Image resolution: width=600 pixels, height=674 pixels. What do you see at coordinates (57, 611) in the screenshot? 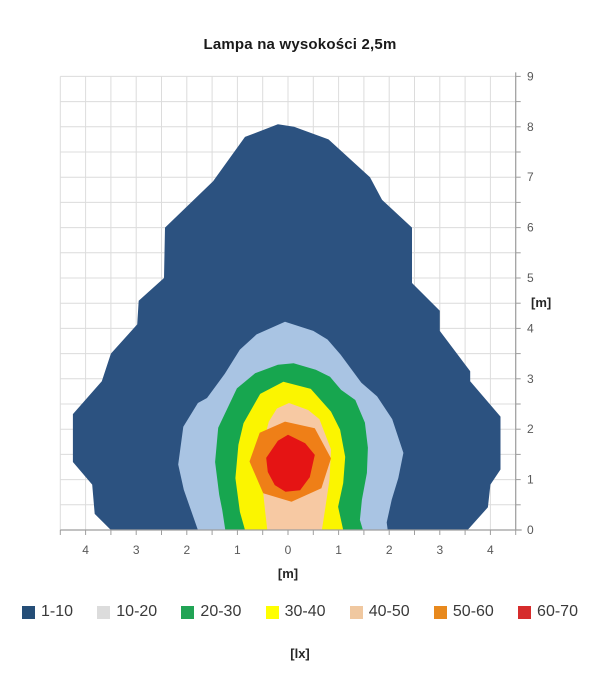
I see `legend-label: 1-10` at bounding box center [57, 611].